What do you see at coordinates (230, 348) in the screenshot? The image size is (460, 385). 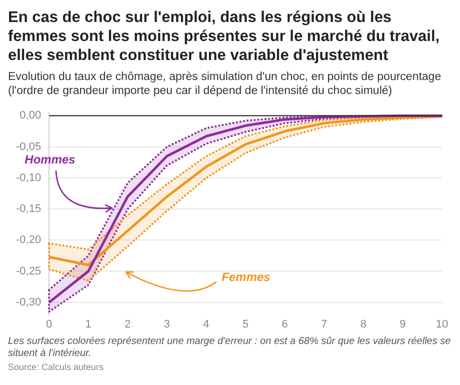 I see `text: Les surfaces colorées représentent une marge d'erreur : on est a 68% sûr que les valeurs réelles se situent à l'intérieur.` at bounding box center [230, 348].